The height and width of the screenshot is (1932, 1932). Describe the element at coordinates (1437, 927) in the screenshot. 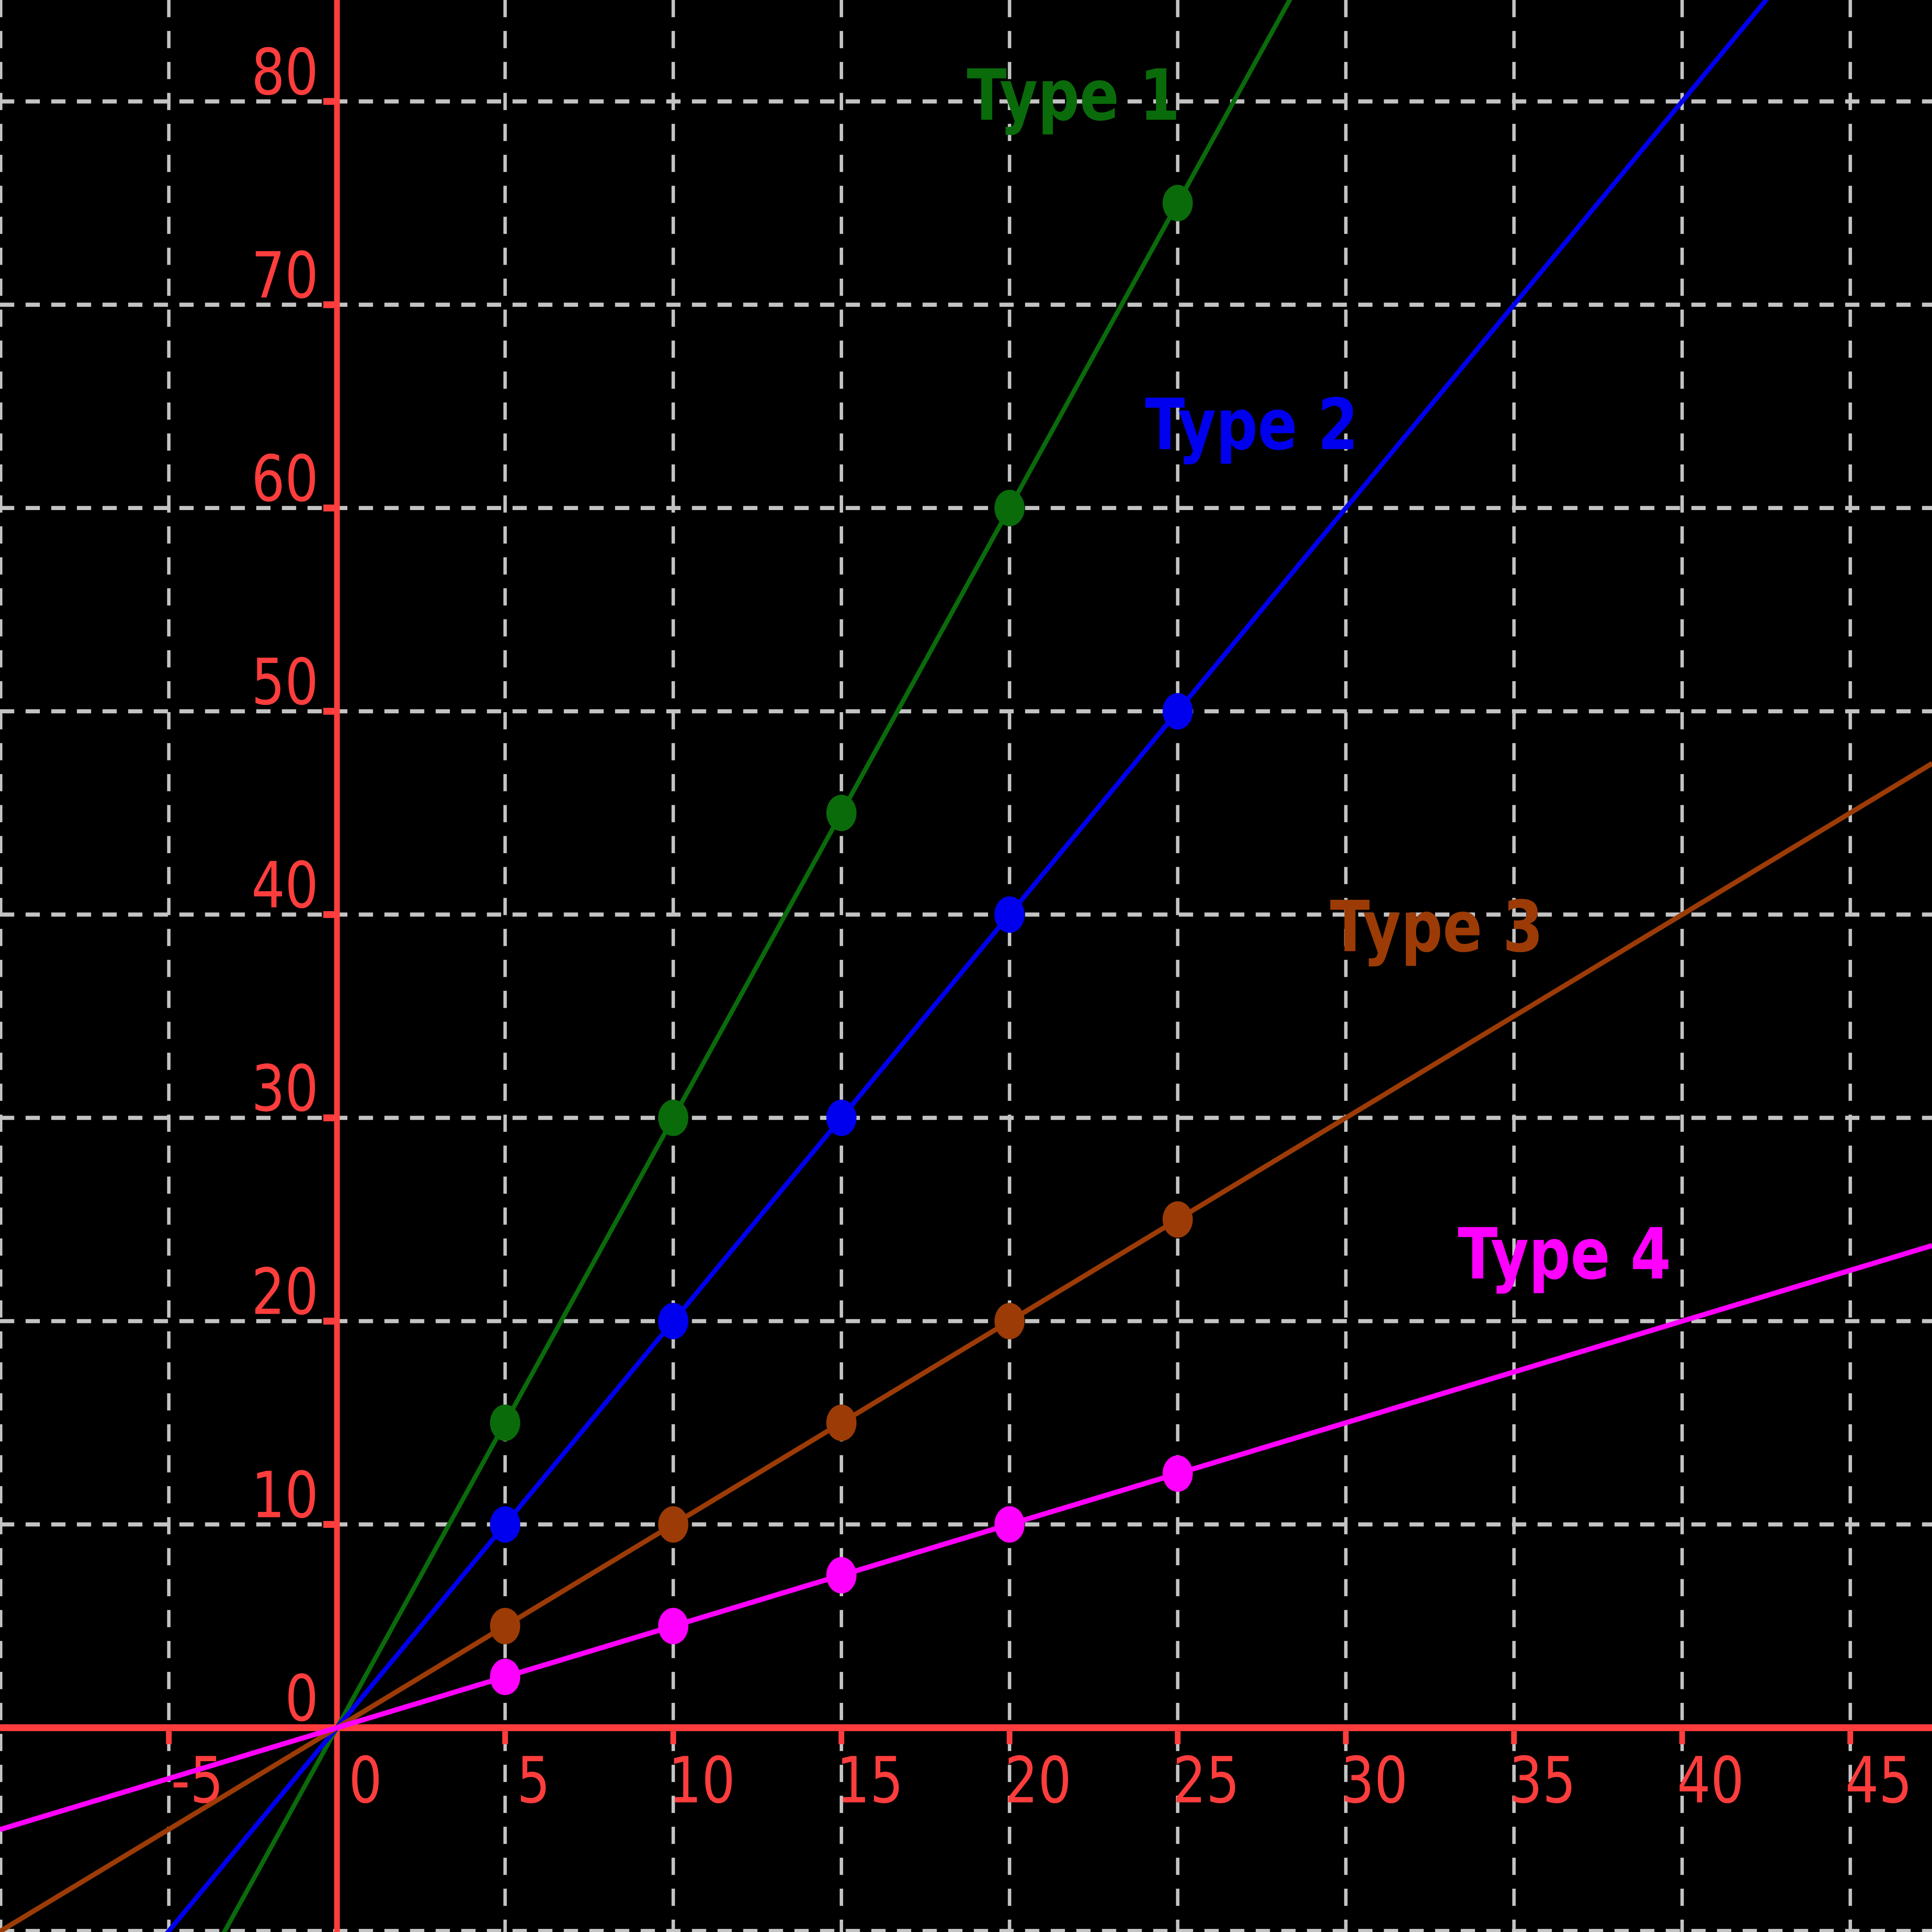

I see `series-label-type-3: Type 3` at that location.